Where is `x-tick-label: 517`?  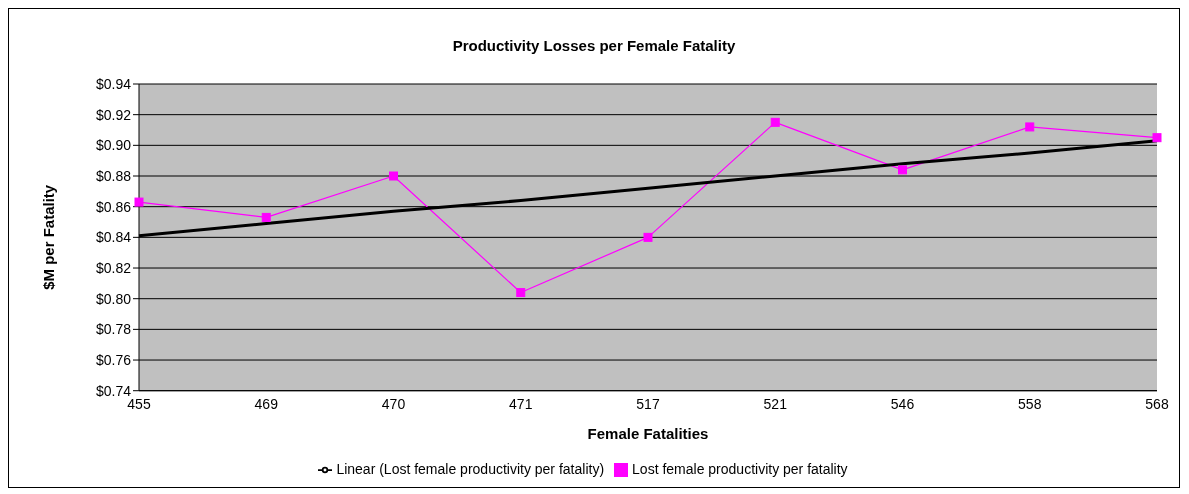 x-tick-label: 517 is located at coordinates (648, 403).